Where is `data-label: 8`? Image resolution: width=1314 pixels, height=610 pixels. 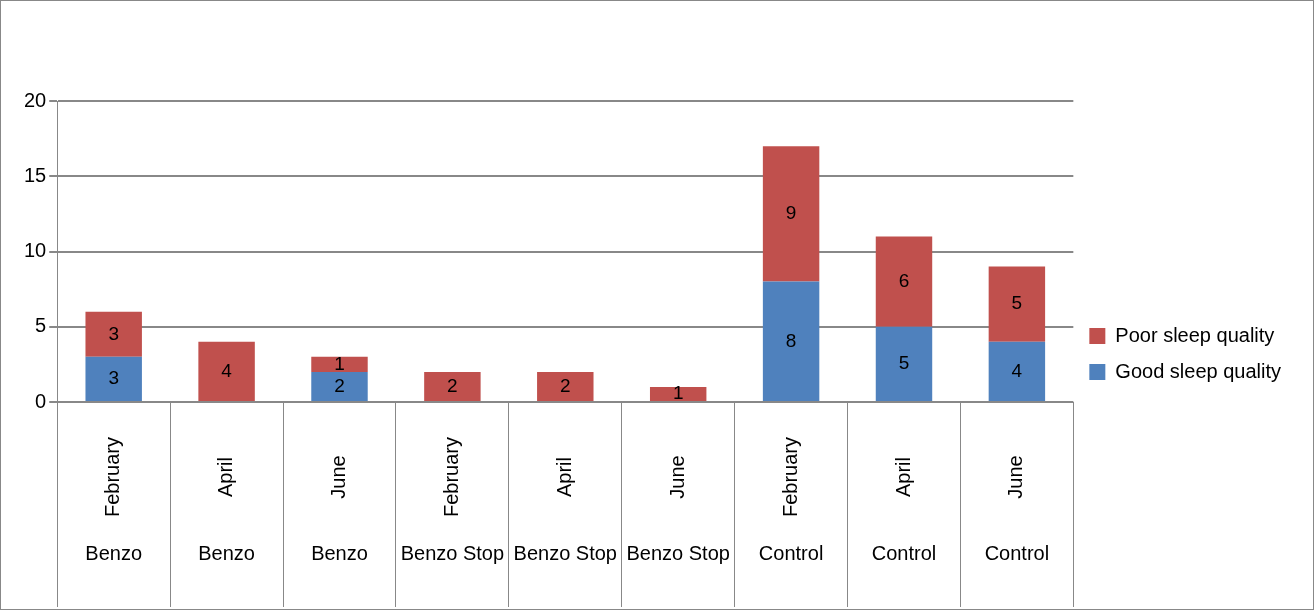 data-label: 8 is located at coordinates (791, 340).